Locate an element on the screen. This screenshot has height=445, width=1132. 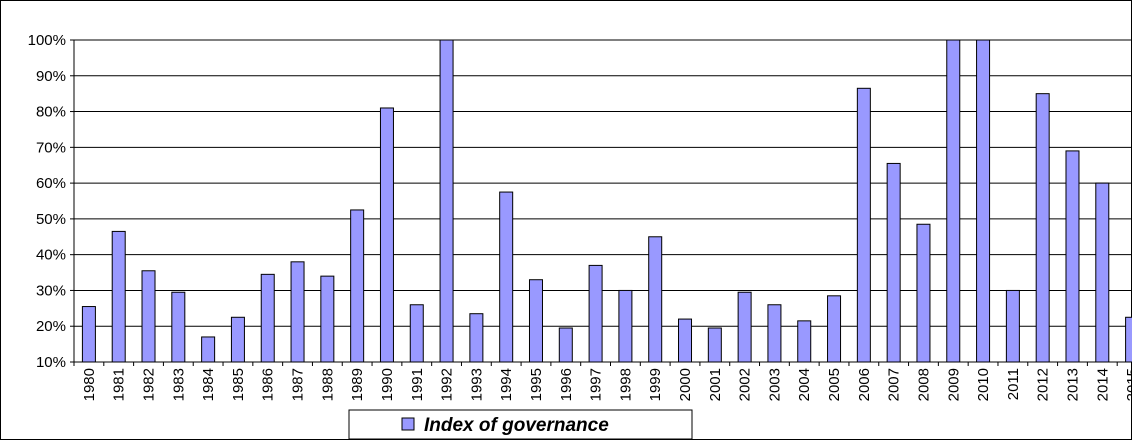
bar-1986 is located at coordinates (267, 318).